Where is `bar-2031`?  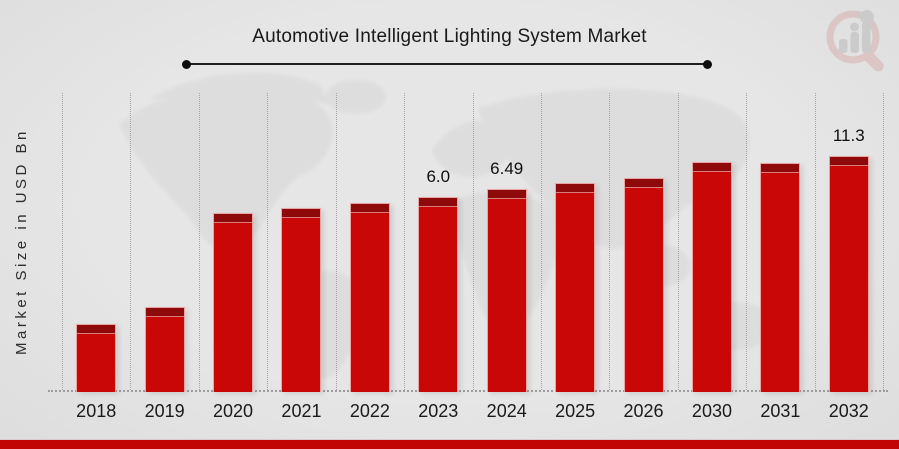 bar-2031 is located at coordinates (780, 277).